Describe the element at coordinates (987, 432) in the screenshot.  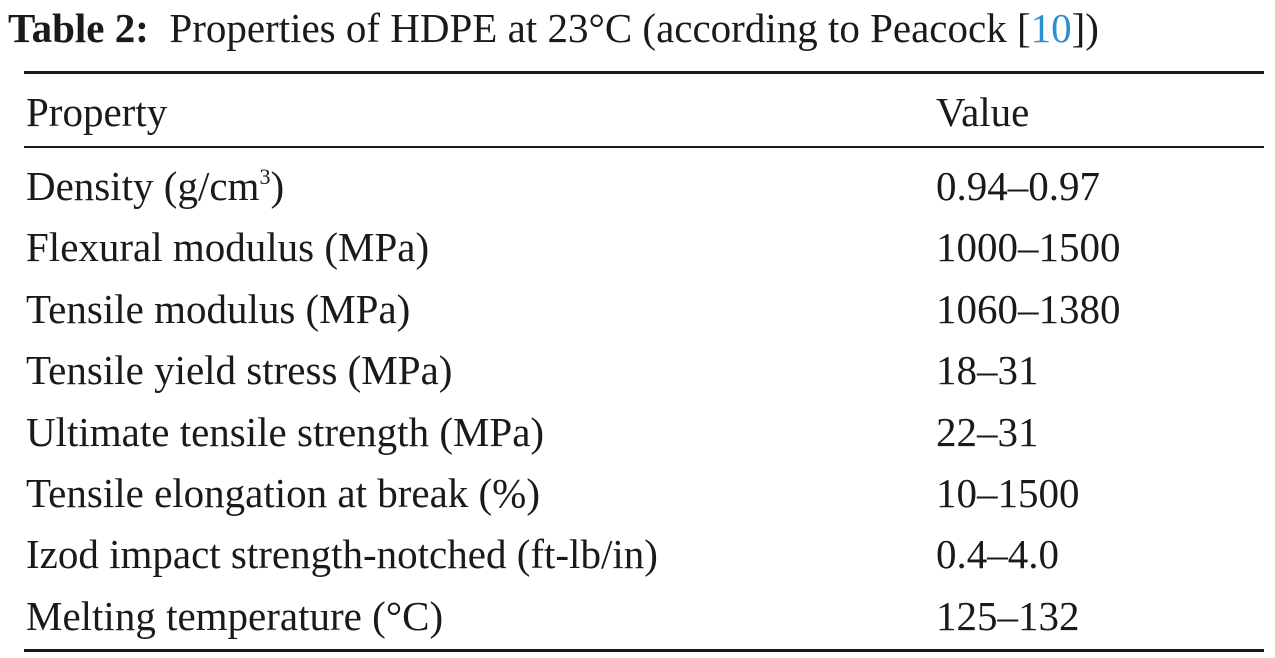
I see `value-cell: 22–31` at that location.